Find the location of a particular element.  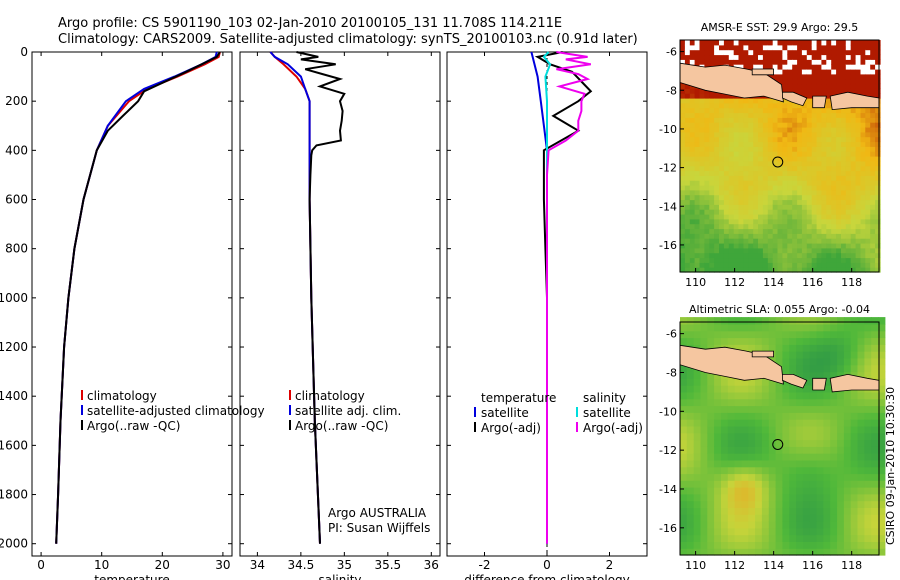

y-tick-label: 1400 is located at coordinates (14, 396).